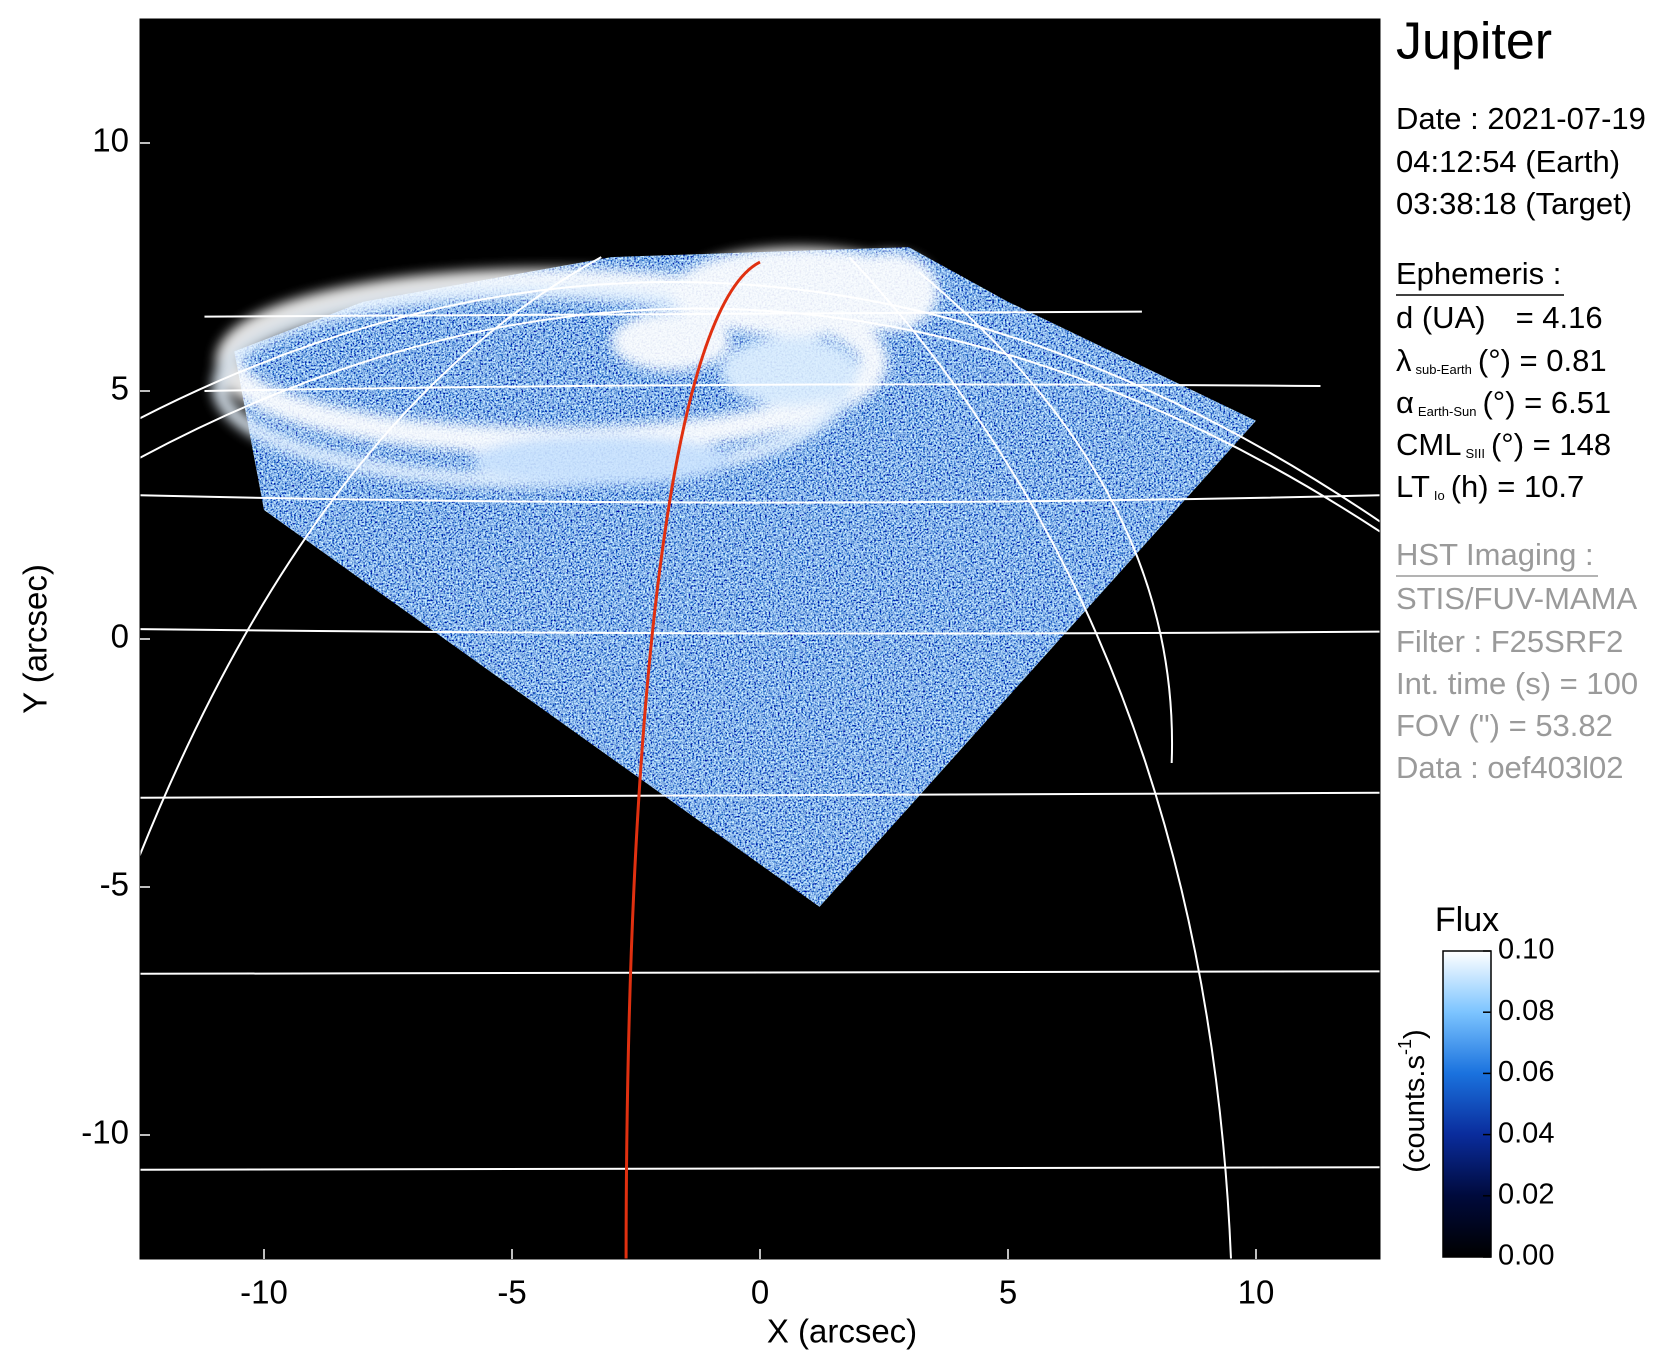 The height and width of the screenshot is (1367, 1676). I want to click on colorbar-tick-label: 0.08, so click(1526, 1011).